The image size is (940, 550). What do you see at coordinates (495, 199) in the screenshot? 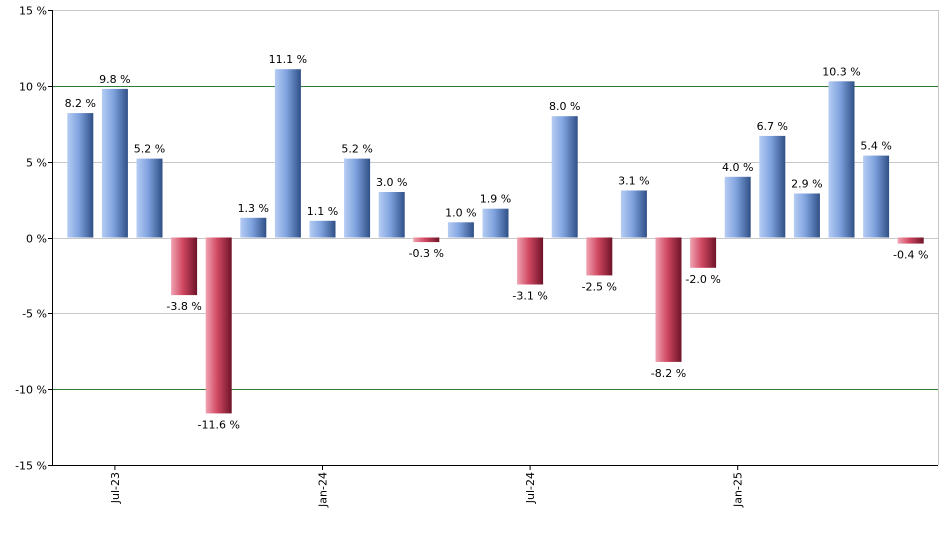
I see `data-label: 1.9 %` at bounding box center [495, 199].